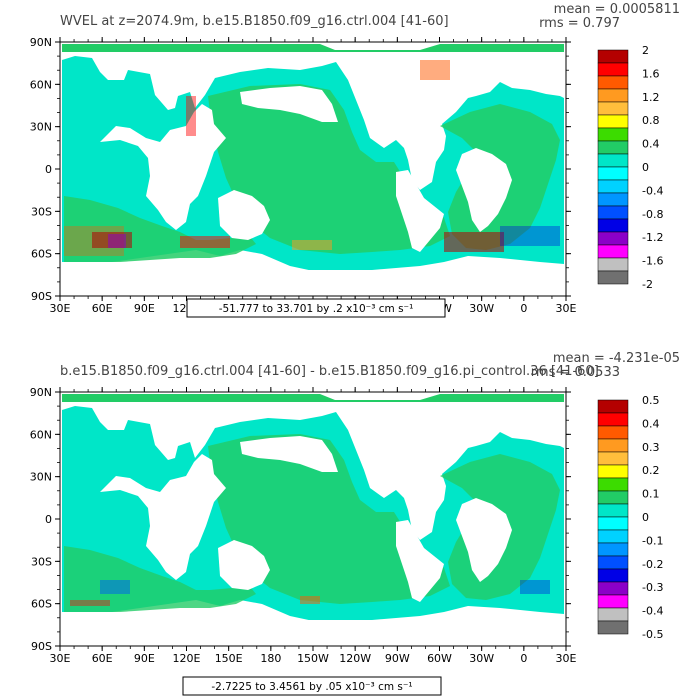 The height and width of the screenshot is (700, 700). I want to click on panel-1-colorbar: 2 1.6 1.2 0.8 0.4 0 -0.4 -0.8 -1.2 -1.6 -2, so click(630, 167).